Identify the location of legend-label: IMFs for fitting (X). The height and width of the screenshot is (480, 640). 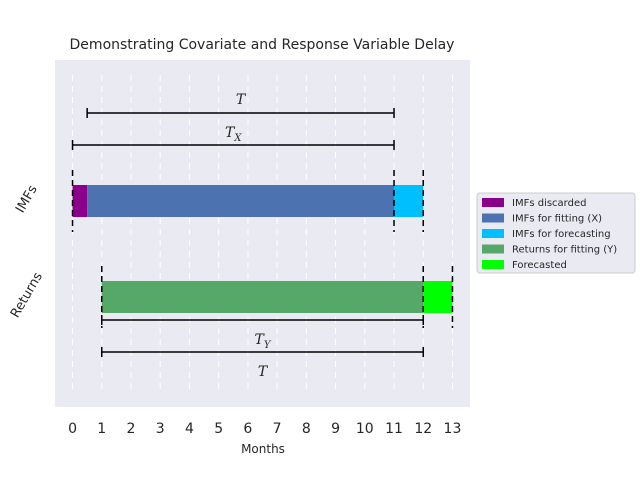
(557, 219).